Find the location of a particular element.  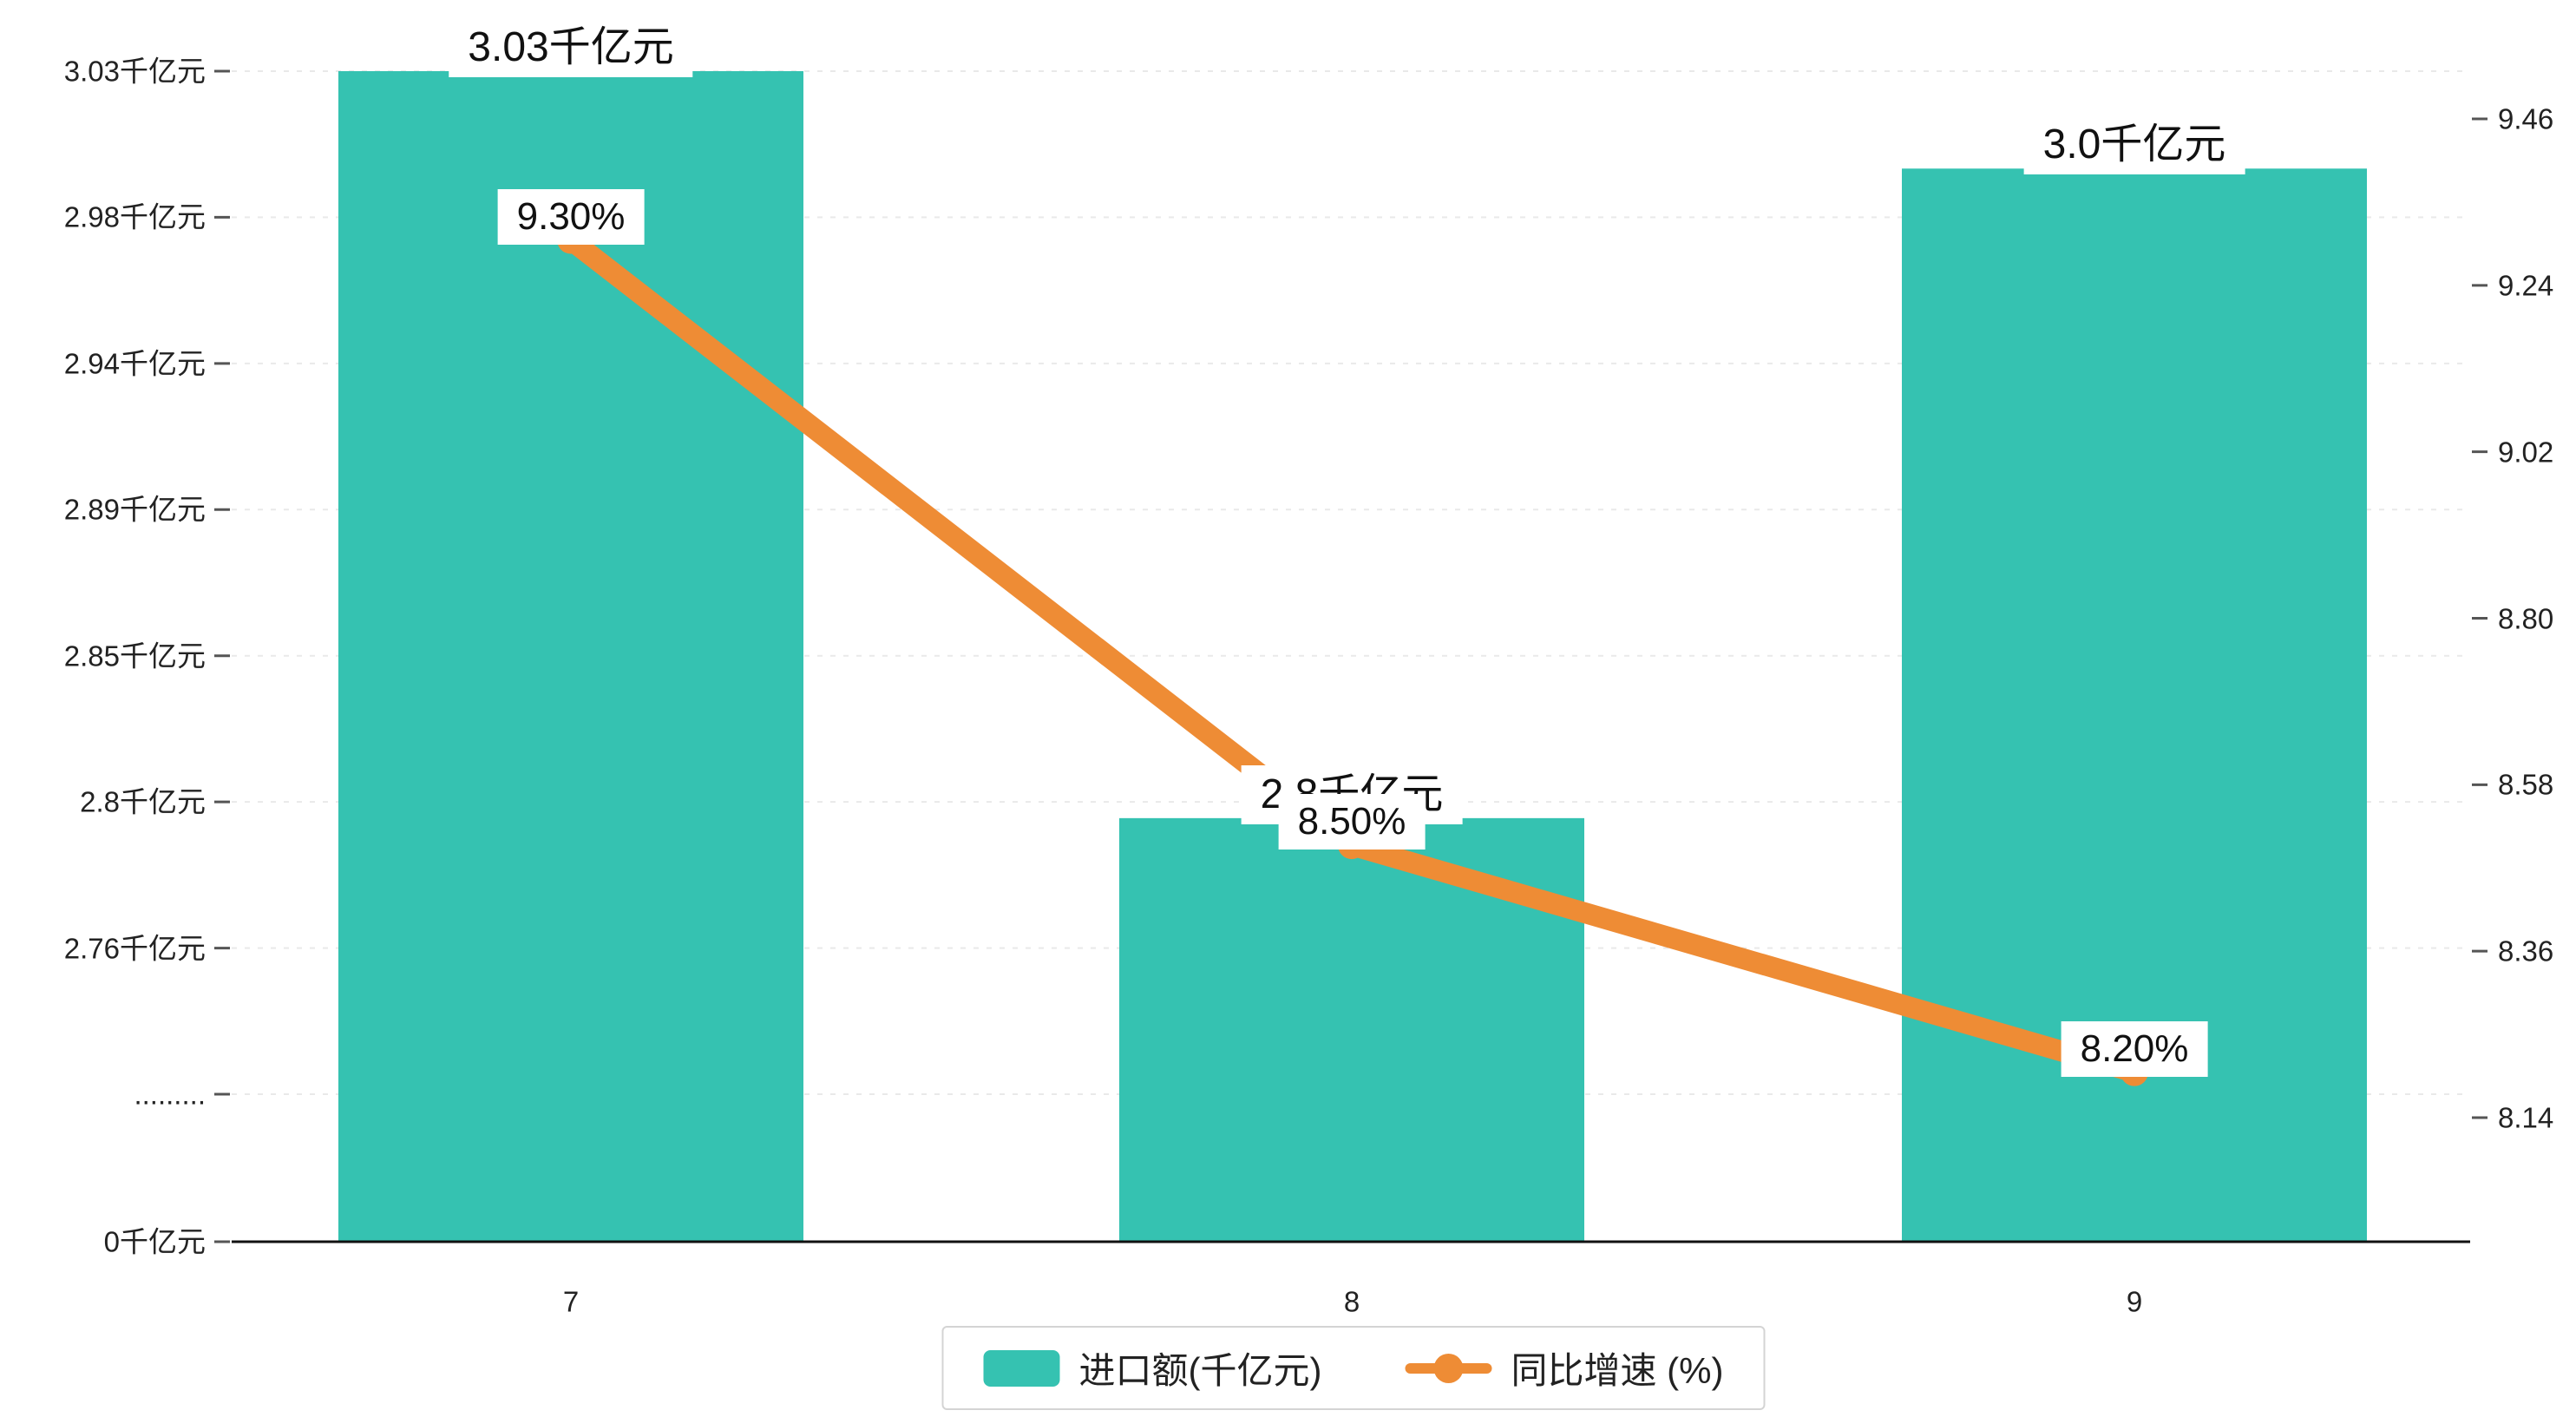

line-dot-swatch-icon is located at coordinates (1448, 1368).